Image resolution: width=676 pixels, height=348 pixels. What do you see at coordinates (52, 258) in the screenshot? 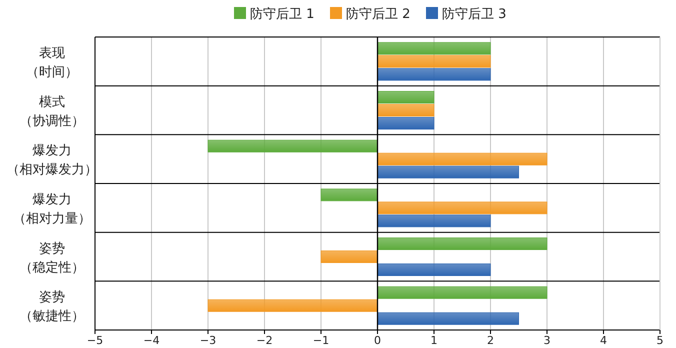
I see `y-tick-label: 姿势（稳定性）` at bounding box center [52, 258].